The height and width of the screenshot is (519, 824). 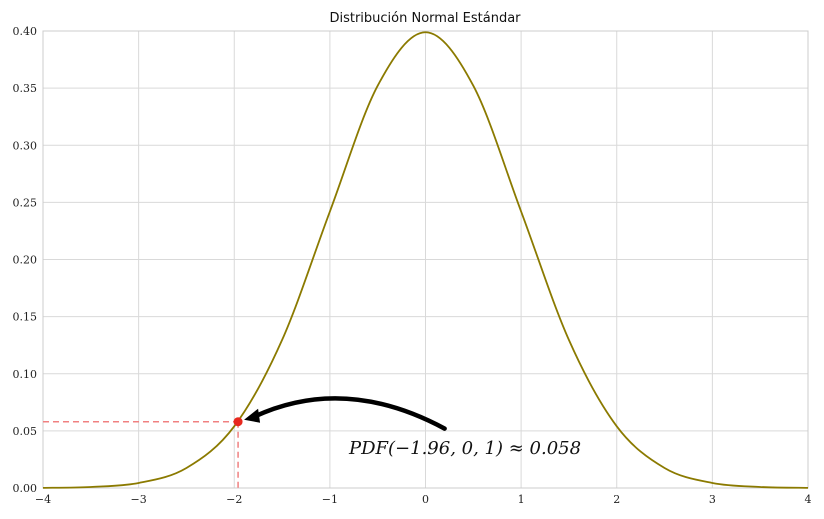 What do you see at coordinates (25, 431) in the screenshot?
I see `y-tick-label: 0.05` at bounding box center [25, 431].